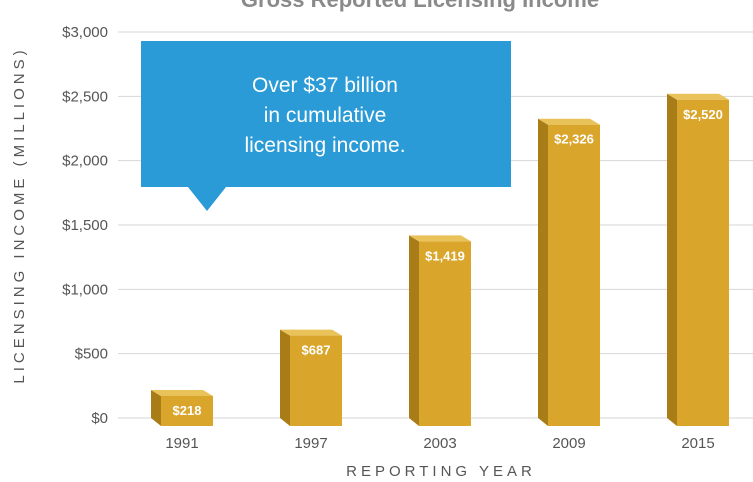 This screenshot has width=753, height=482. Describe the element at coordinates (324, 145) in the screenshot. I see `callout-line-3: licensing income.` at that location.